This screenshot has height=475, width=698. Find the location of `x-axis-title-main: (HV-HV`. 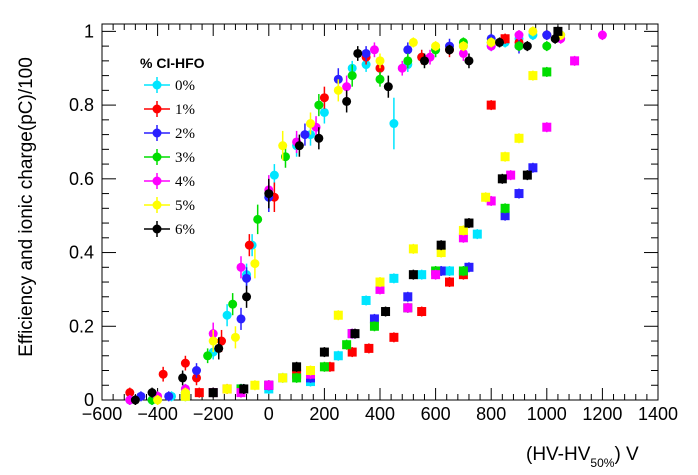

x-axis-title-main: (HV-HV is located at coordinates (558, 454).